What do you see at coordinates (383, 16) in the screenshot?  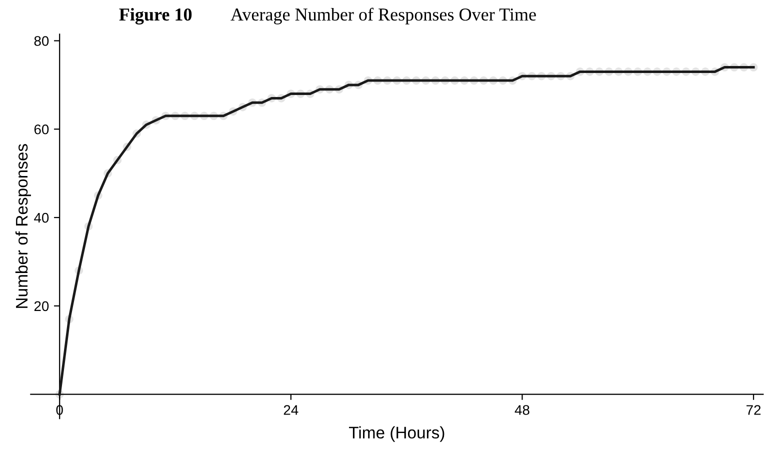 I see `chart-title: Average Number of Responses Over Time` at bounding box center [383, 16].